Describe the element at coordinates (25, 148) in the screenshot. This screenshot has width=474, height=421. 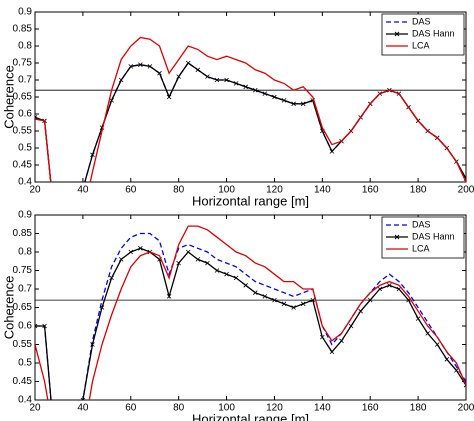
I see `y-tick-label: 0.5` at that location.